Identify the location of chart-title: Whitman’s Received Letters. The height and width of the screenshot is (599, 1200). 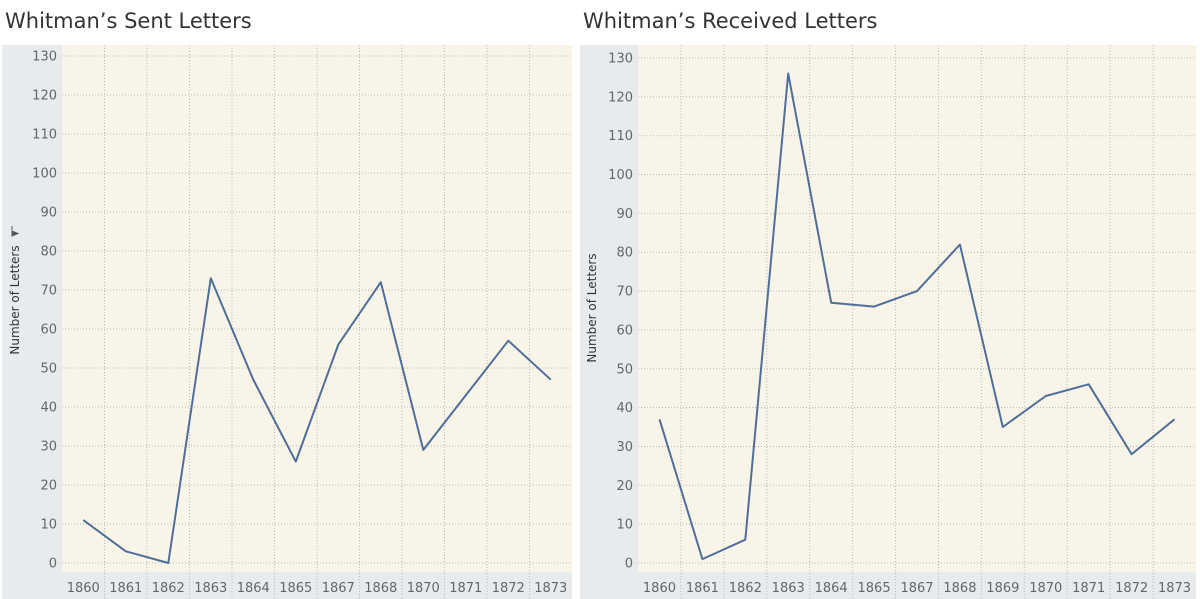
(730, 21).